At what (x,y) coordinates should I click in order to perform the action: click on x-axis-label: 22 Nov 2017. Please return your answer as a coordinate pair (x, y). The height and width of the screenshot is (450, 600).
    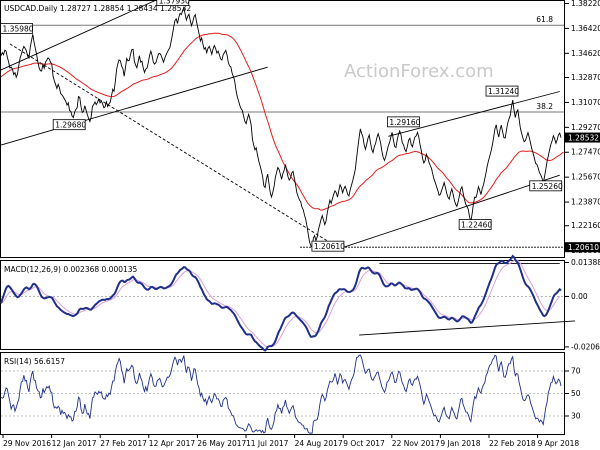
    Looking at the image, I should click on (416, 443).